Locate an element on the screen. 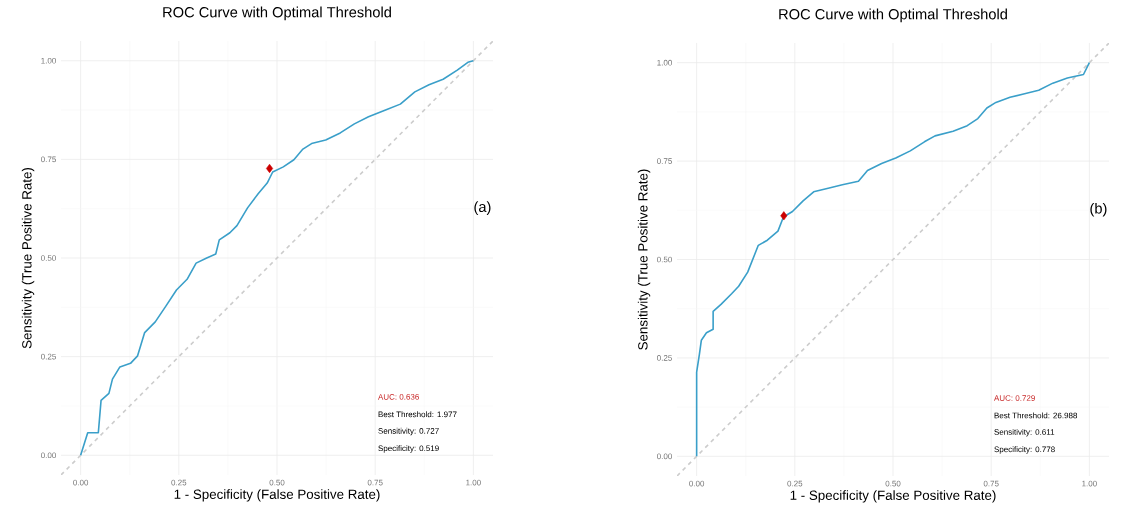  annotation: Specificity: 0.519 is located at coordinates (408, 449).